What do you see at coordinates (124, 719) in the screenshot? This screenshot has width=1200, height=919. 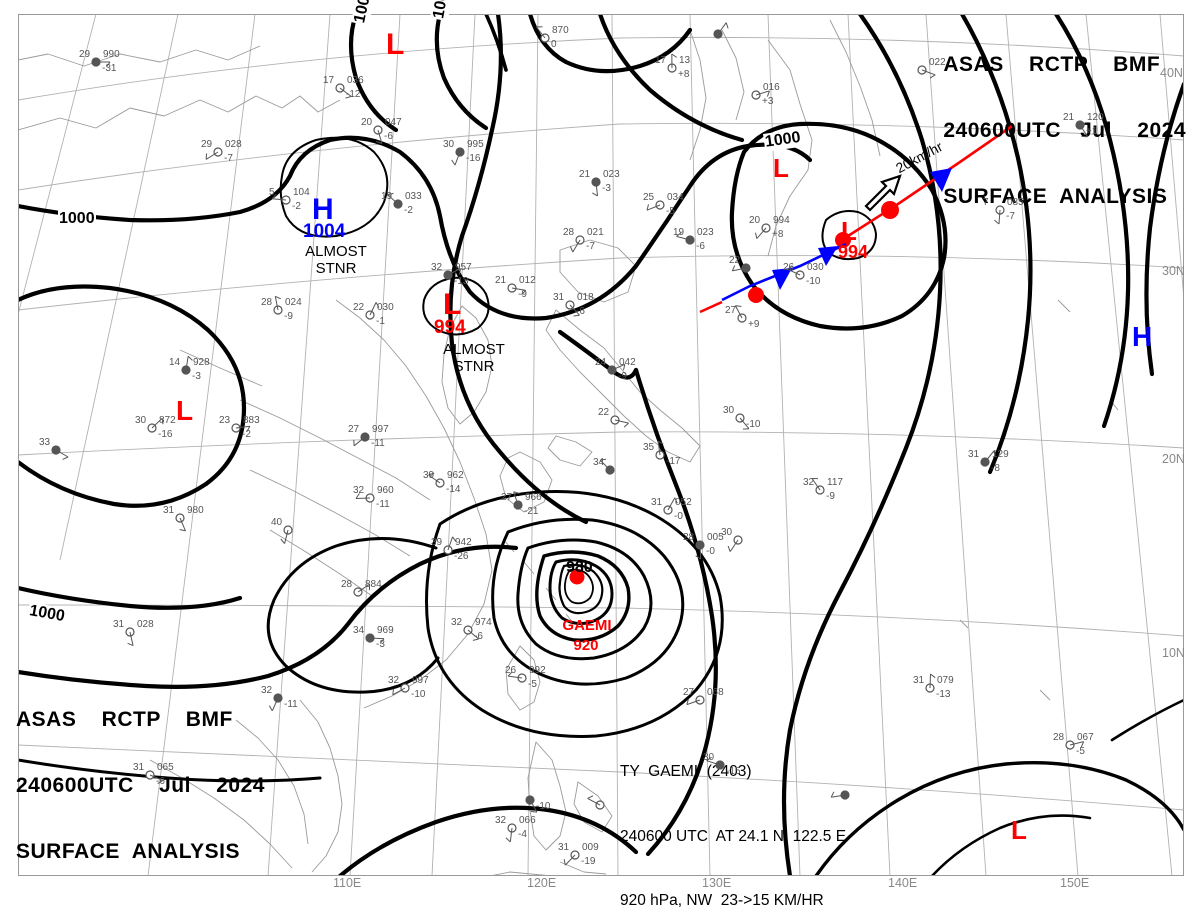 I see `header-bottom-line1: ASAS RCTP BMF` at bounding box center [124, 719].